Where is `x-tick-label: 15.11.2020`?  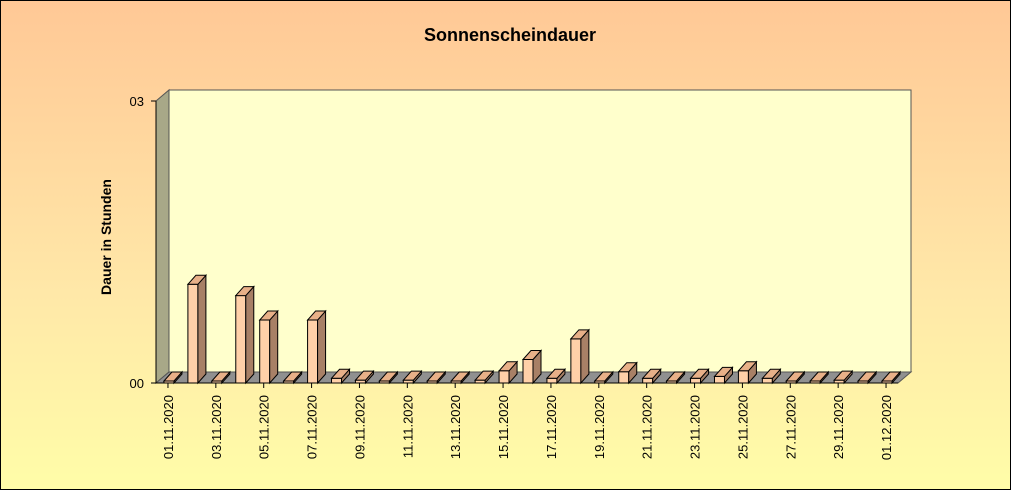
x-tick-label: 15.11.2020 is located at coordinates (503, 427).